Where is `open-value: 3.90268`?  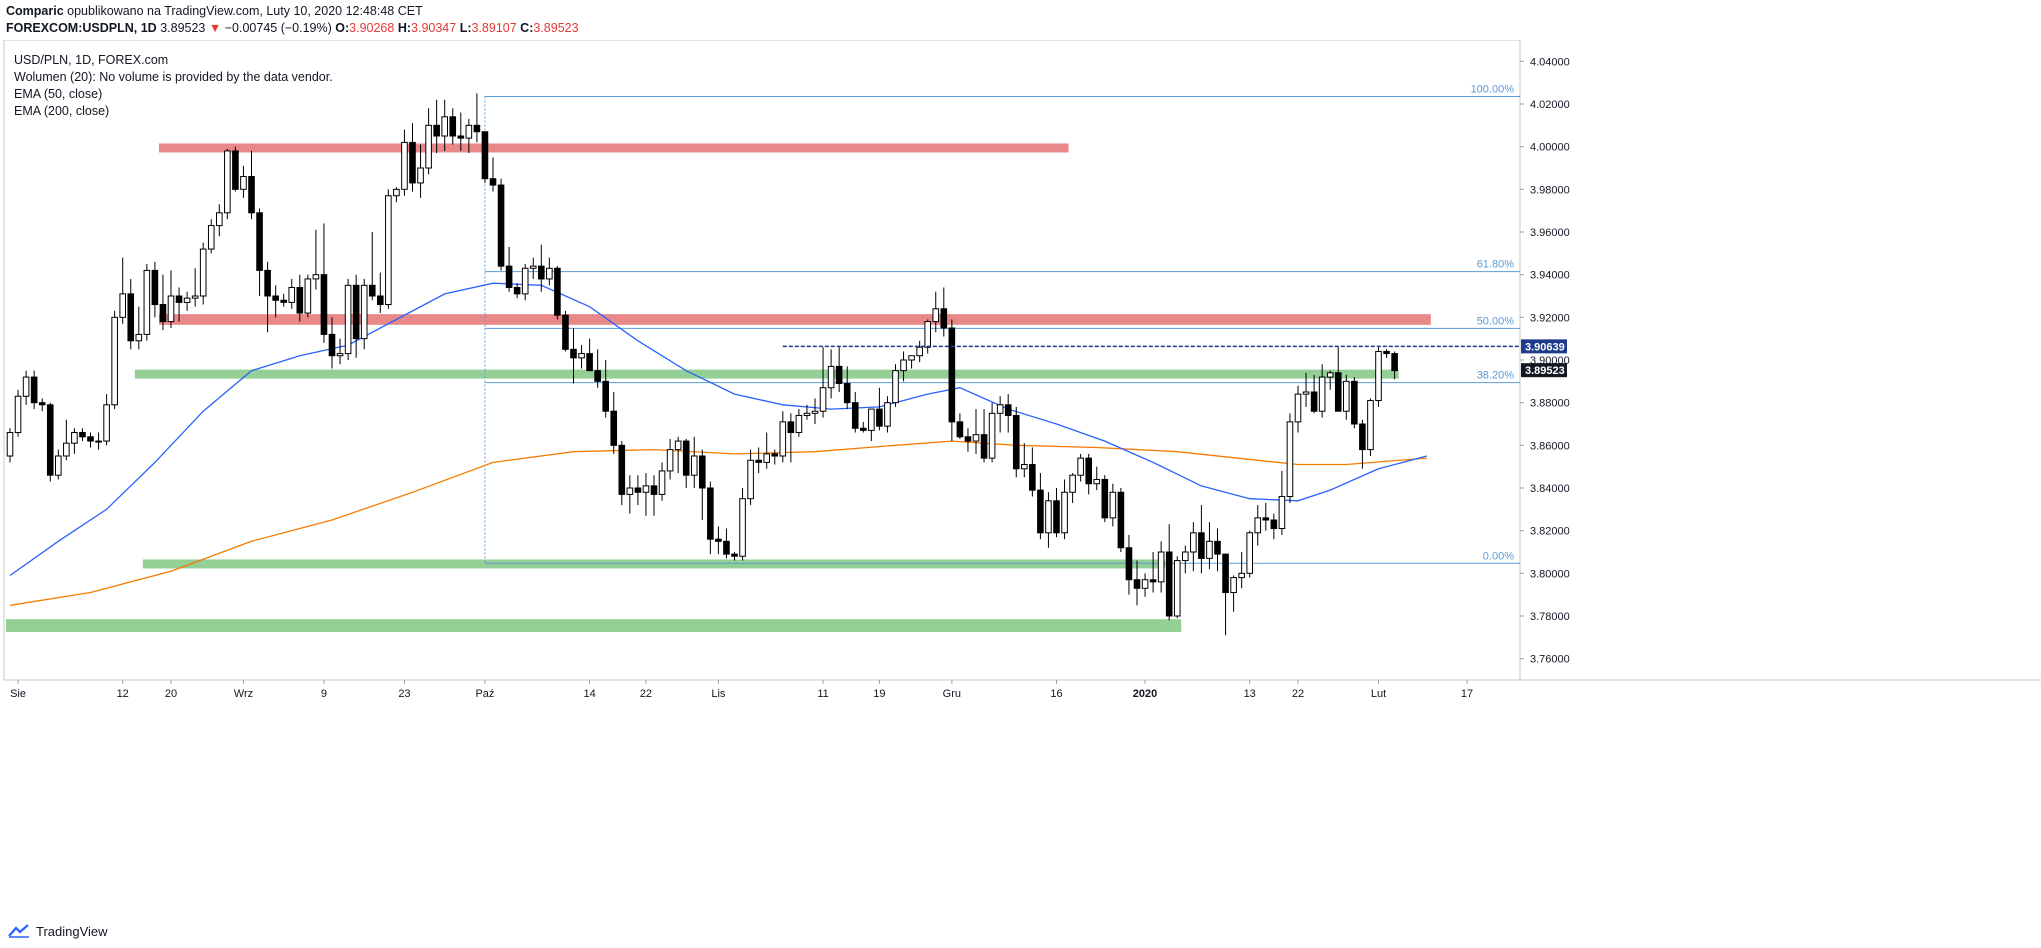 open-value: 3.90268 is located at coordinates (372, 28).